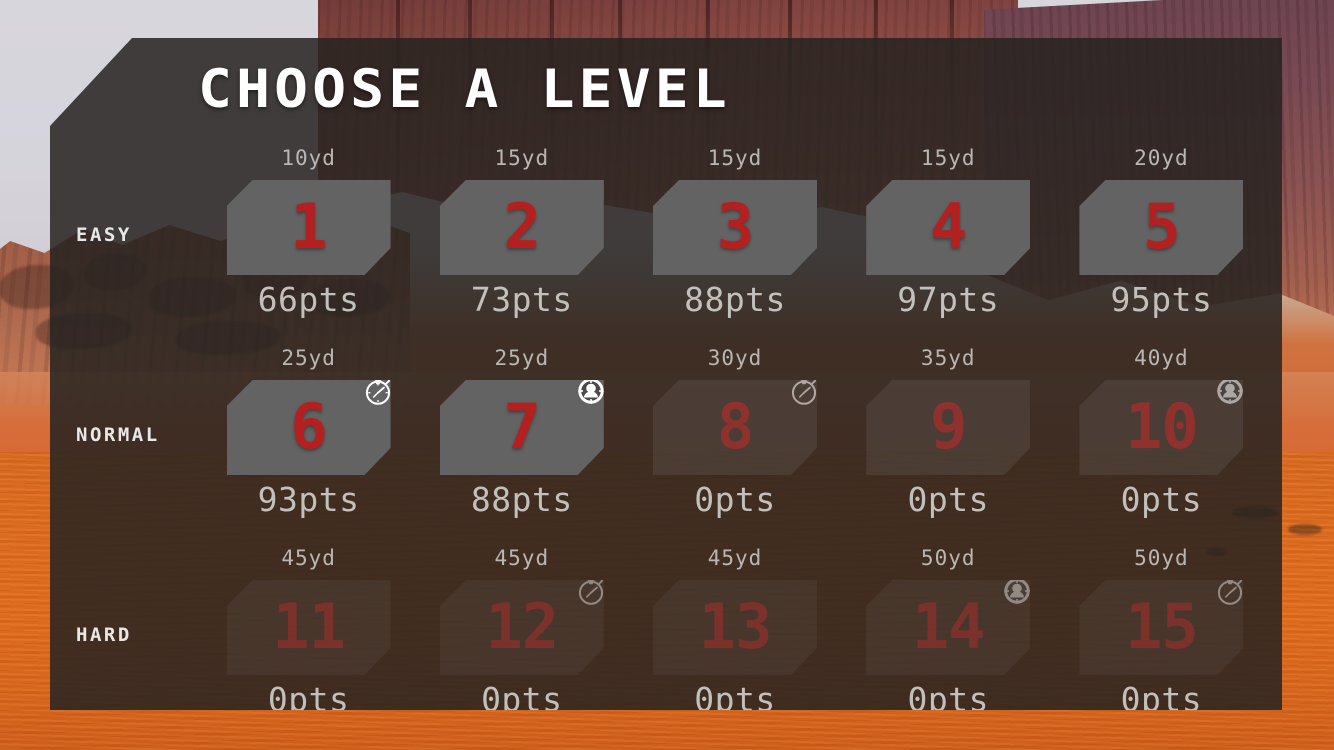  I want to click on level-card-15: 50yd 15, so click(1161, 632).